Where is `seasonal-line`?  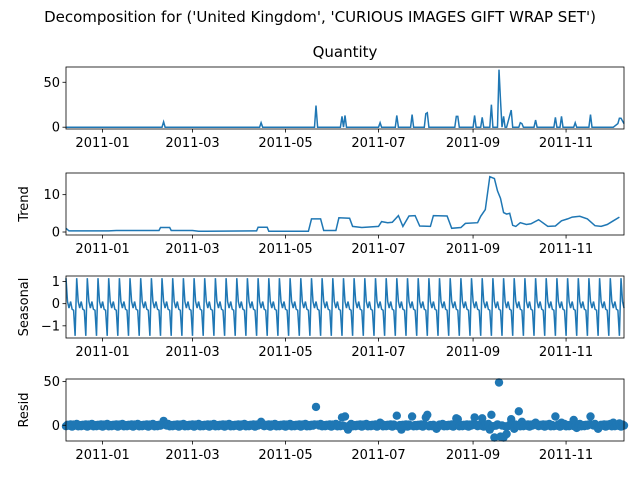
seasonal-line is located at coordinates (345, 307).